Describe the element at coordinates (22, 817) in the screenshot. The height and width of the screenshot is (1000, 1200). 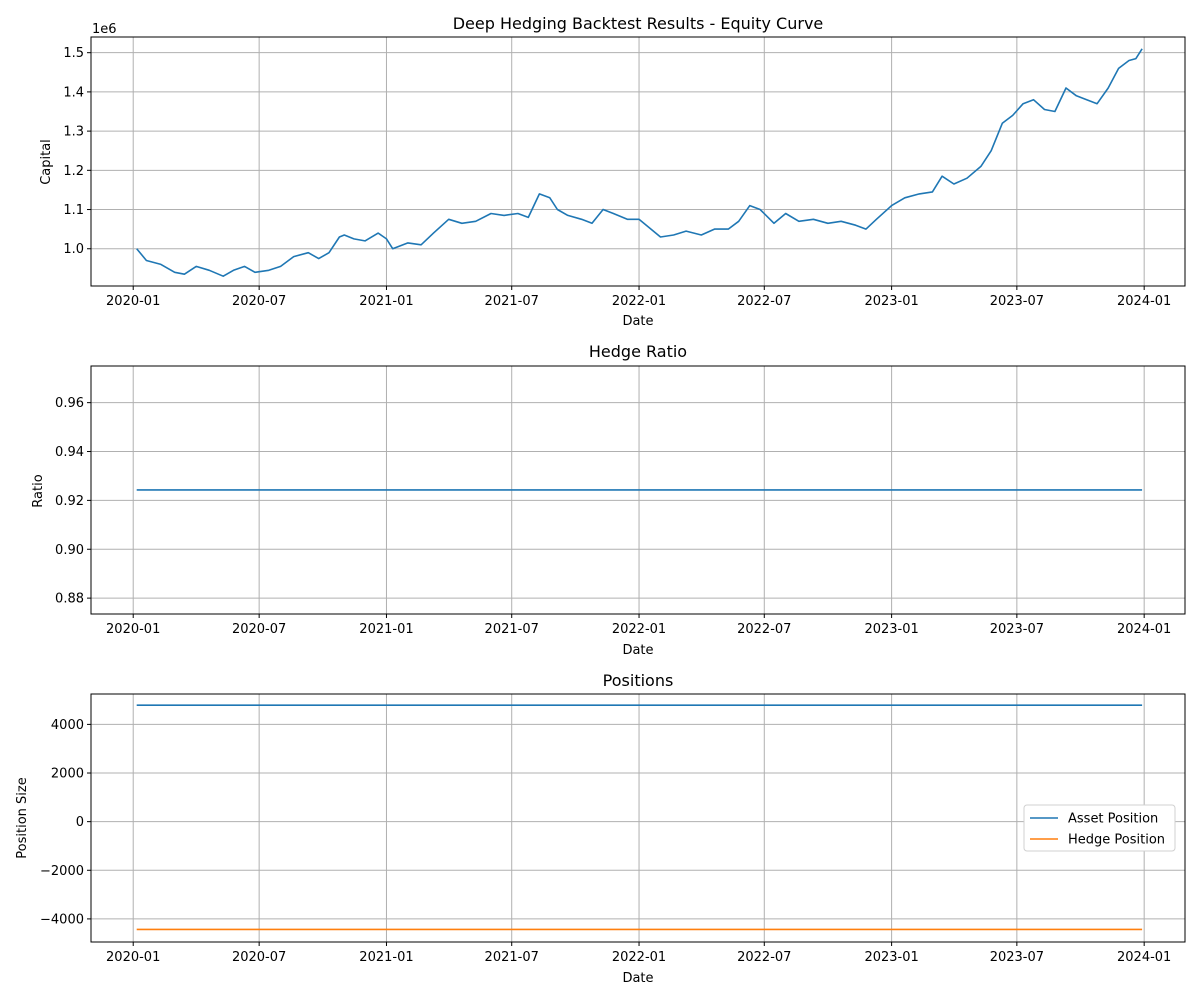
I see `y-axis-label: Position Size` at that location.